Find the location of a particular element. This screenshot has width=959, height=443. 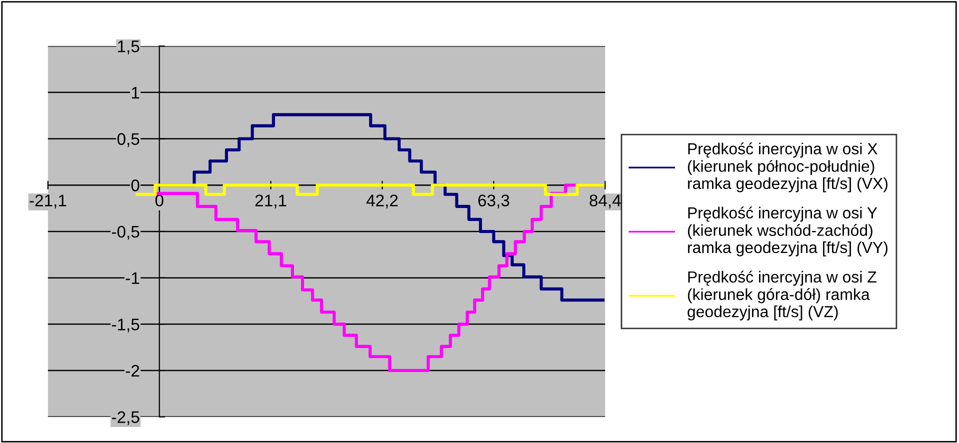

x-tick-label: -21,1 is located at coordinates (48, 201).